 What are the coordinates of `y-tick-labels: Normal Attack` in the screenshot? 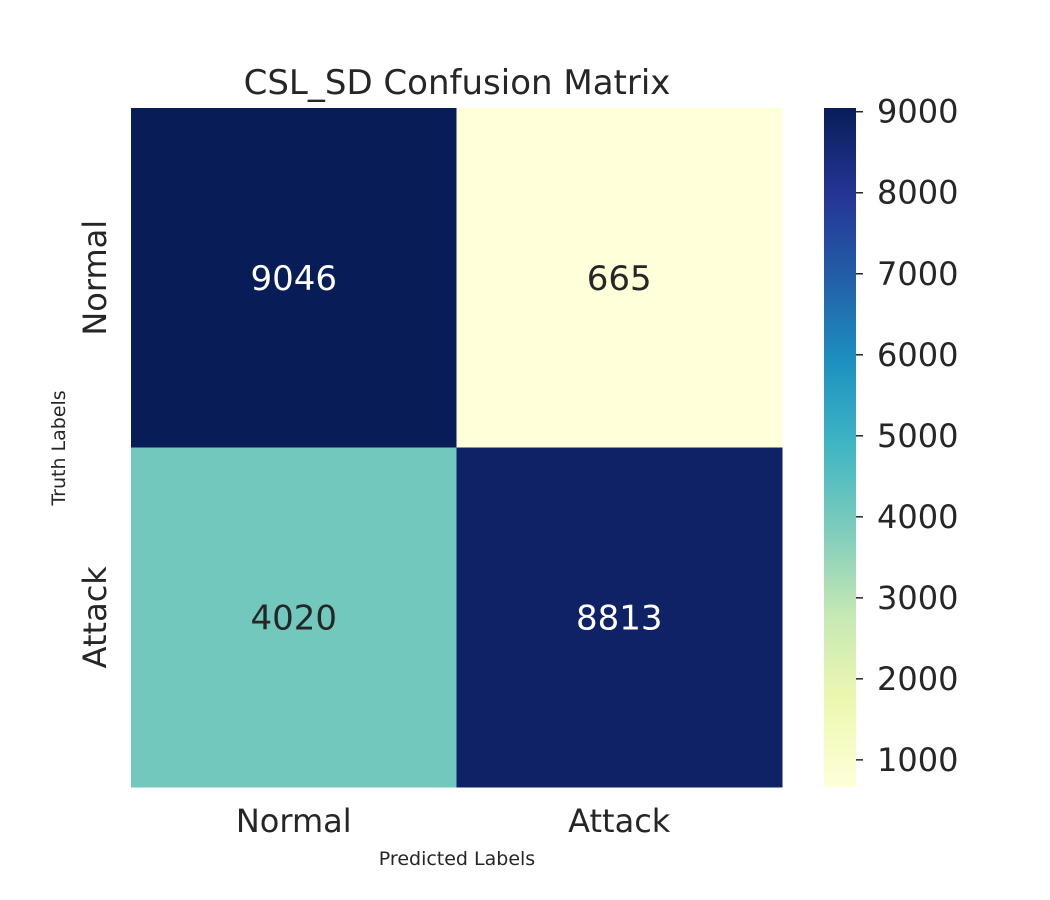 It's located at (95, 444).